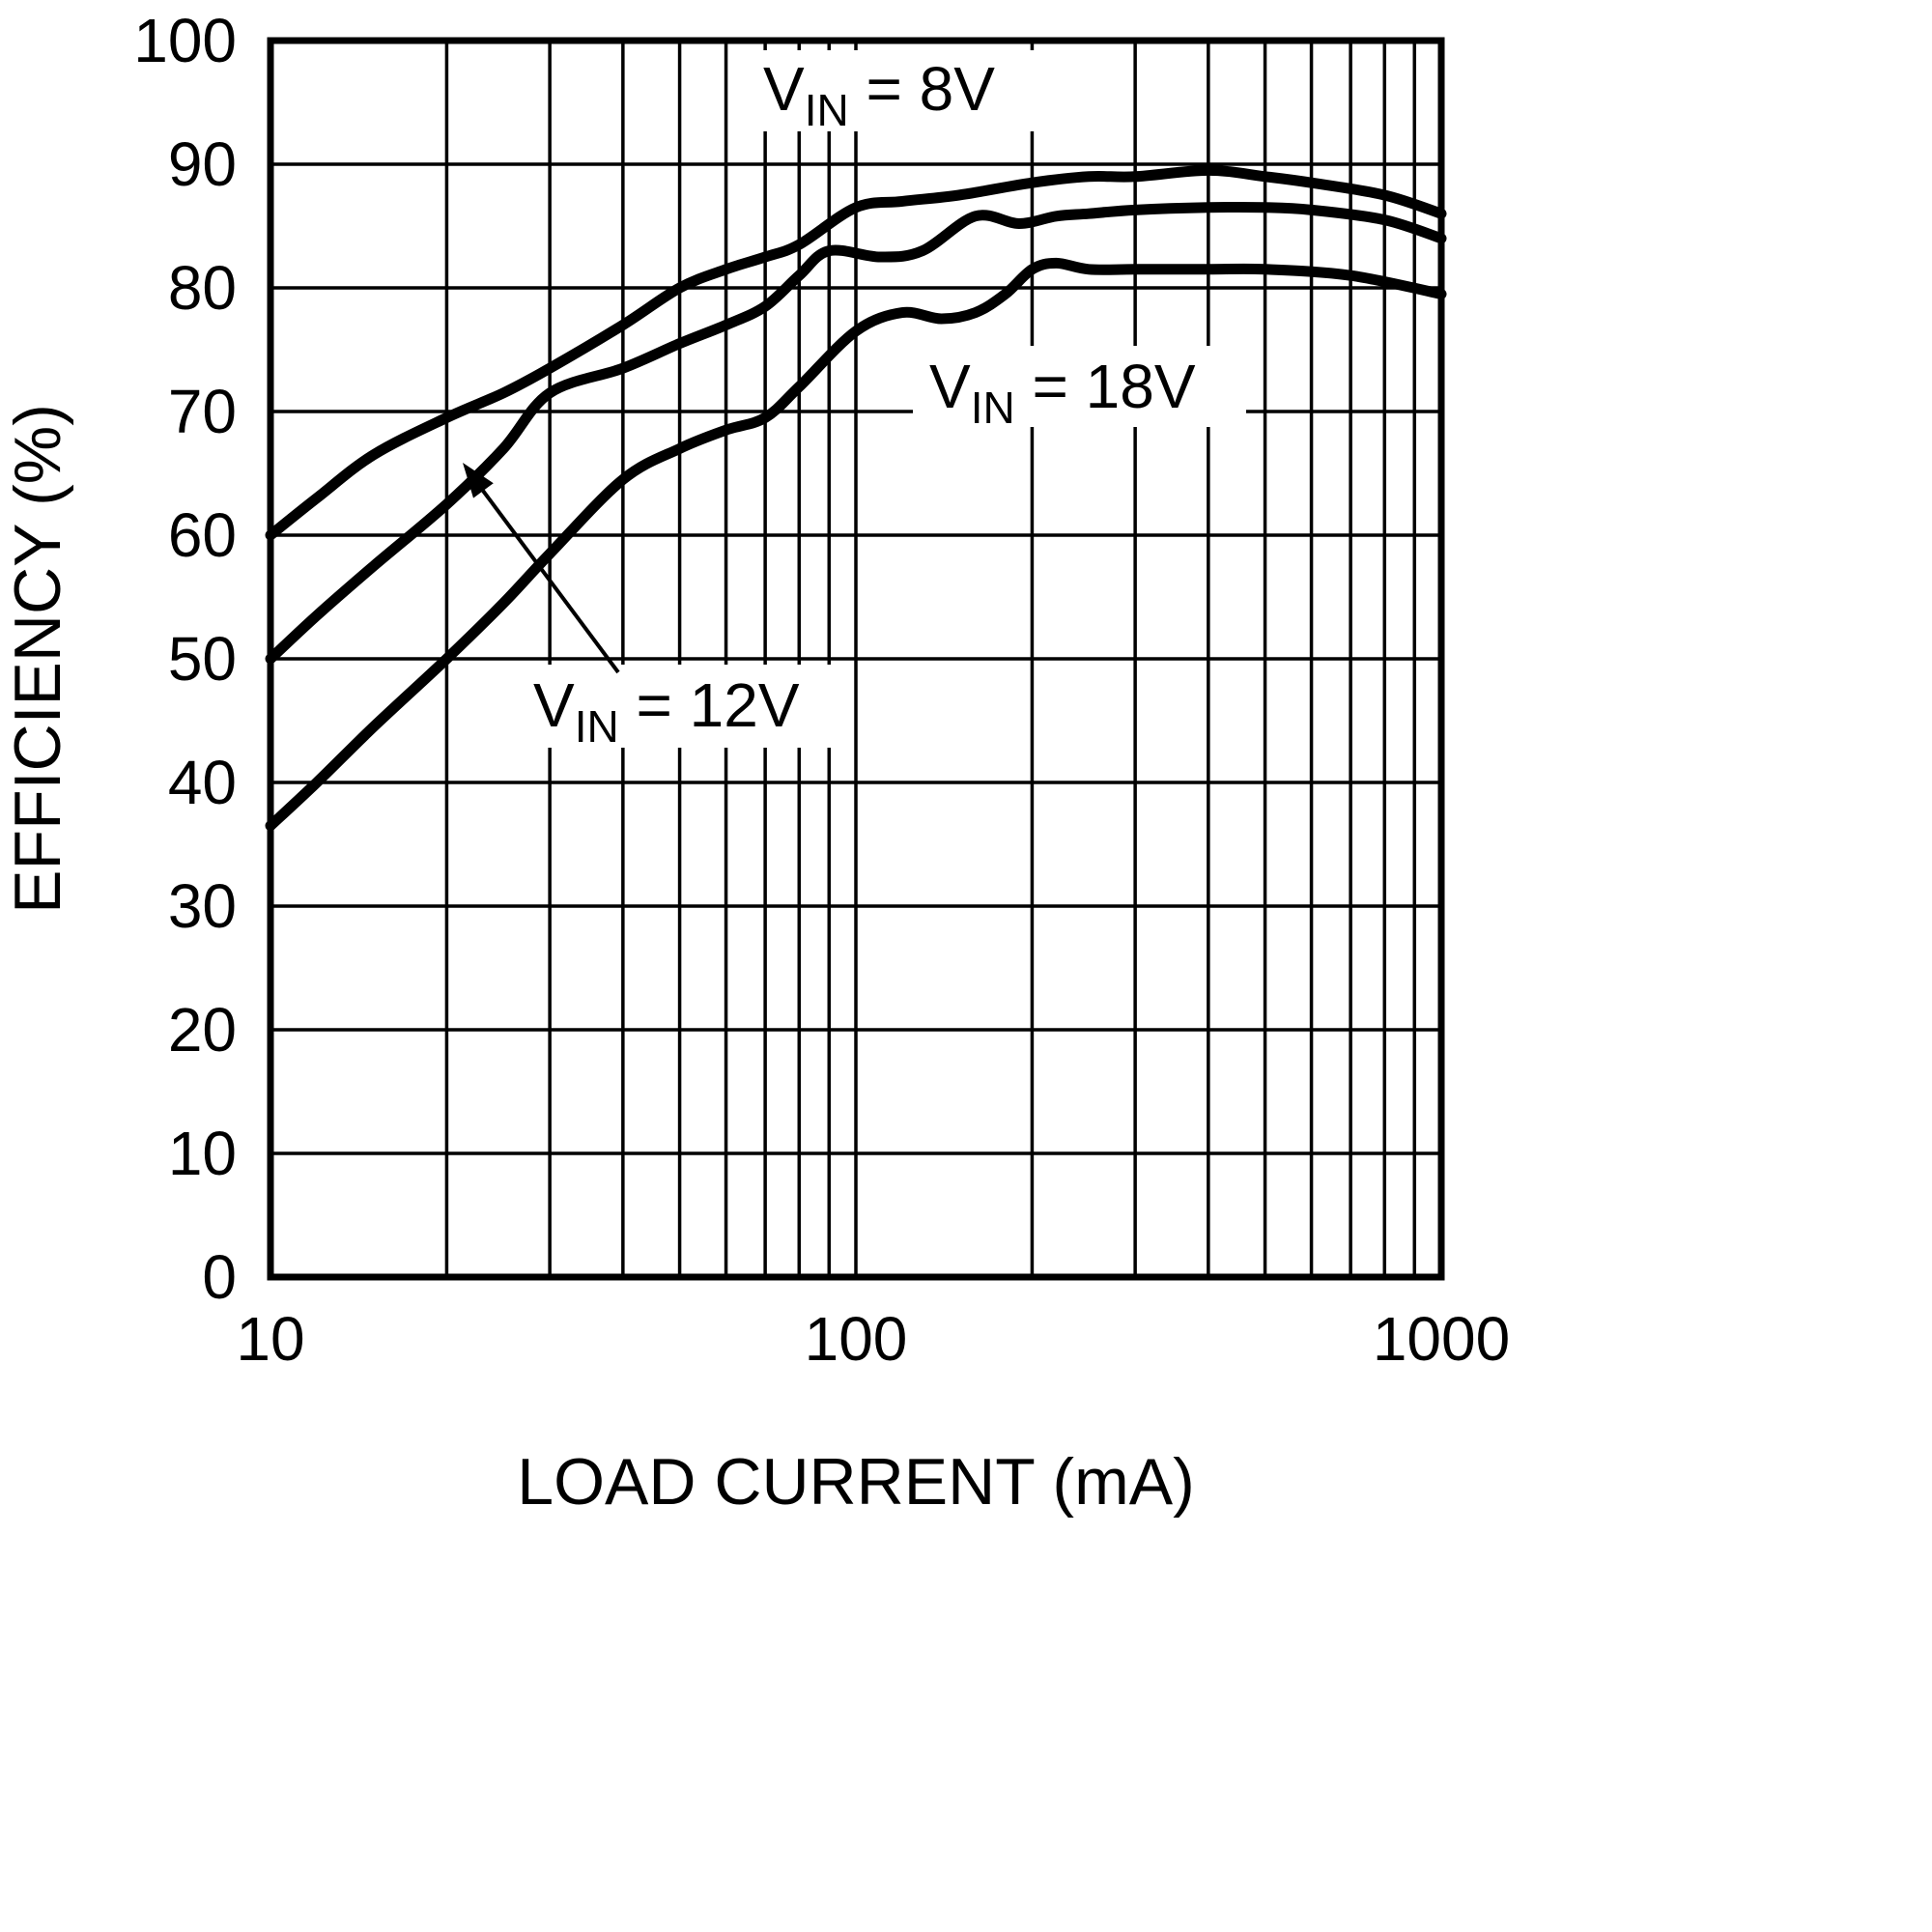  Describe the element at coordinates (856, 1339) in the screenshot. I see `x-tick-label-100: 100` at that location.